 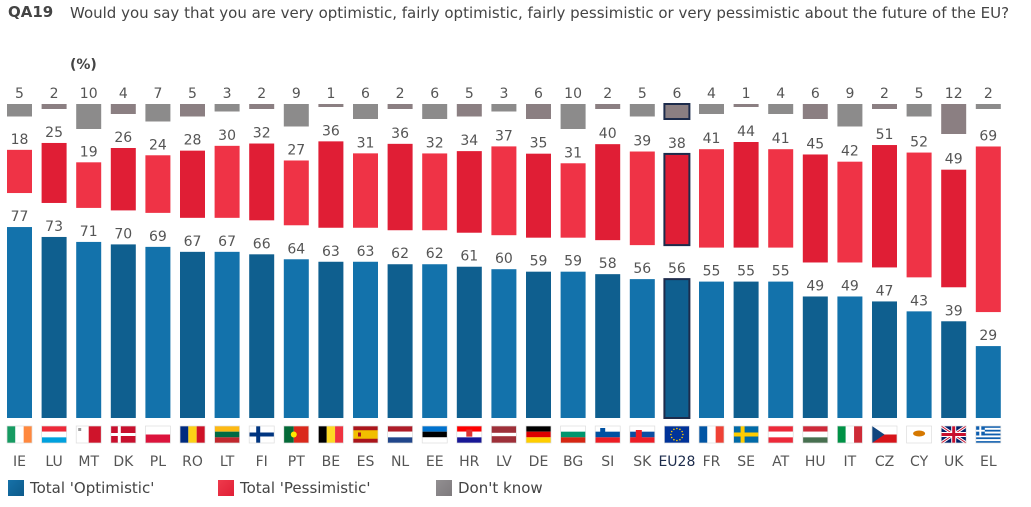 What do you see at coordinates (573, 153) in the screenshot?
I see `label-pessimistic-BG: 31` at bounding box center [573, 153].